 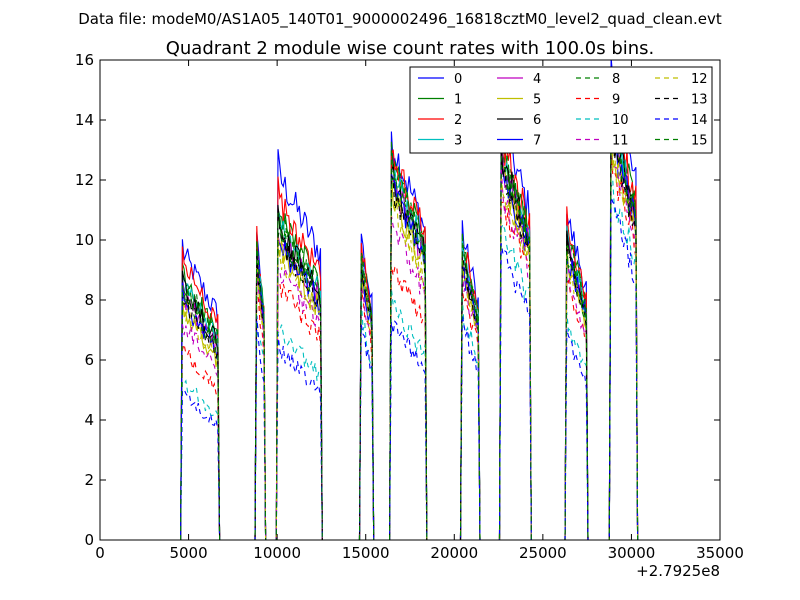 What do you see at coordinates (89, 420) in the screenshot?
I see `y-tick-label: 4` at bounding box center [89, 420].